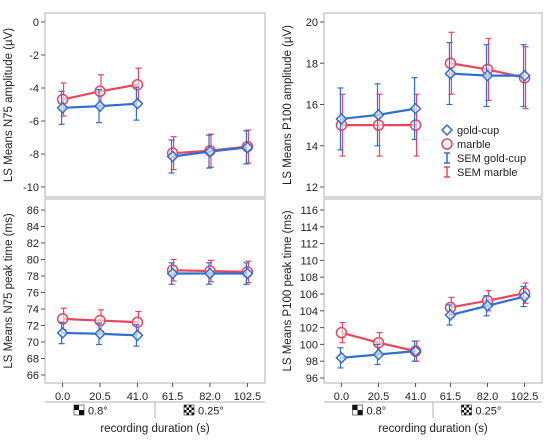 This screenshot has height=443, width=550. What do you see at coordinates (309, 329) in the screenshot?
I see `y-tick-label: 102` at bounding box center [309, 329].